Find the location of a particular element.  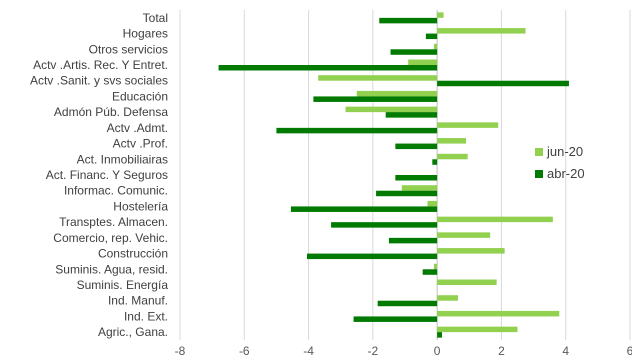

x-tick-label-5: 2 is located at coordinates (501, 351).